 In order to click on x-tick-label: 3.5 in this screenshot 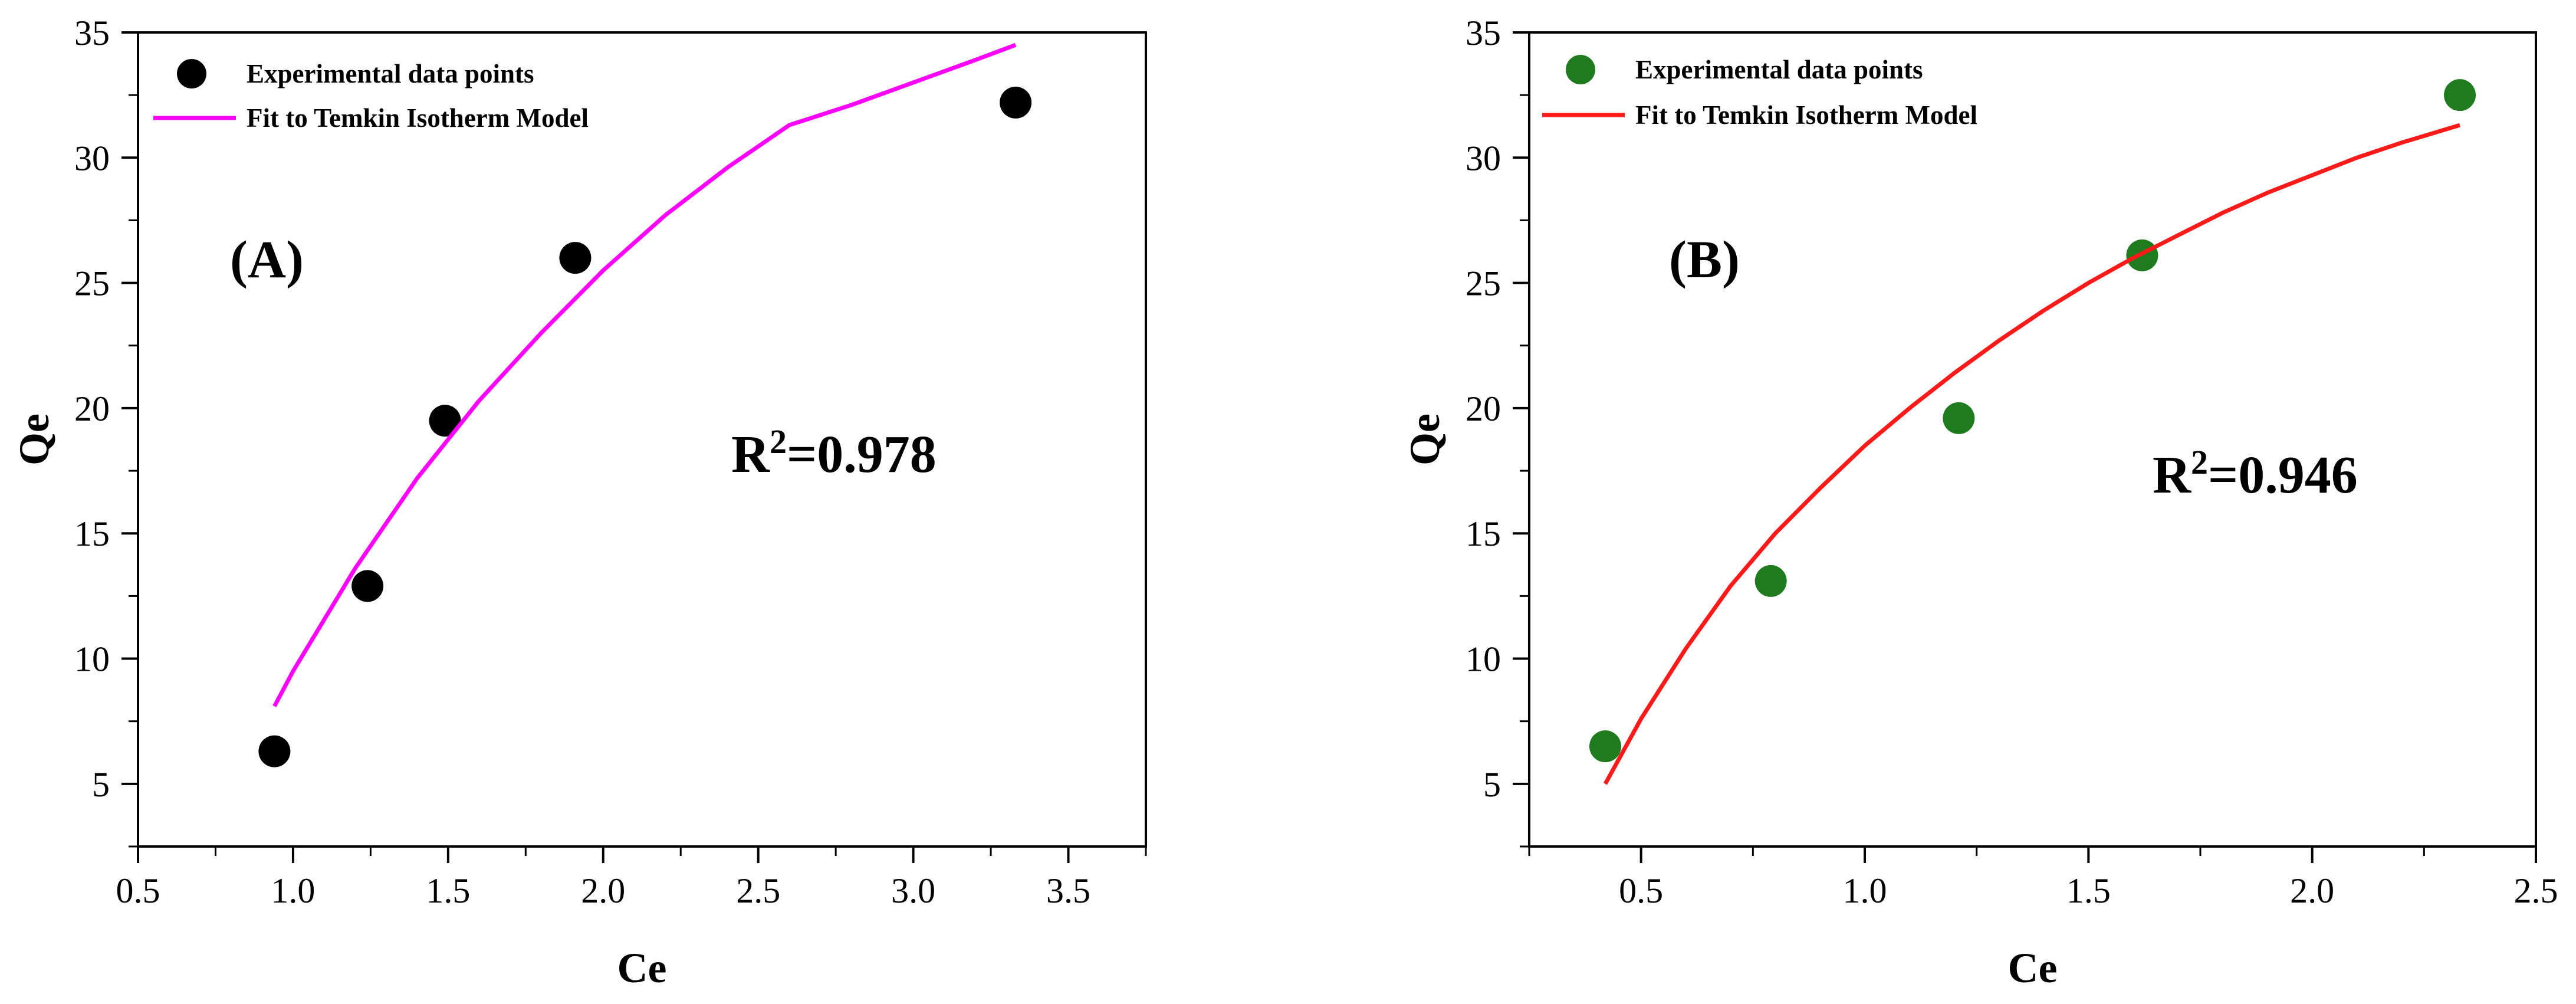, I will do `click(1068, 890)`.